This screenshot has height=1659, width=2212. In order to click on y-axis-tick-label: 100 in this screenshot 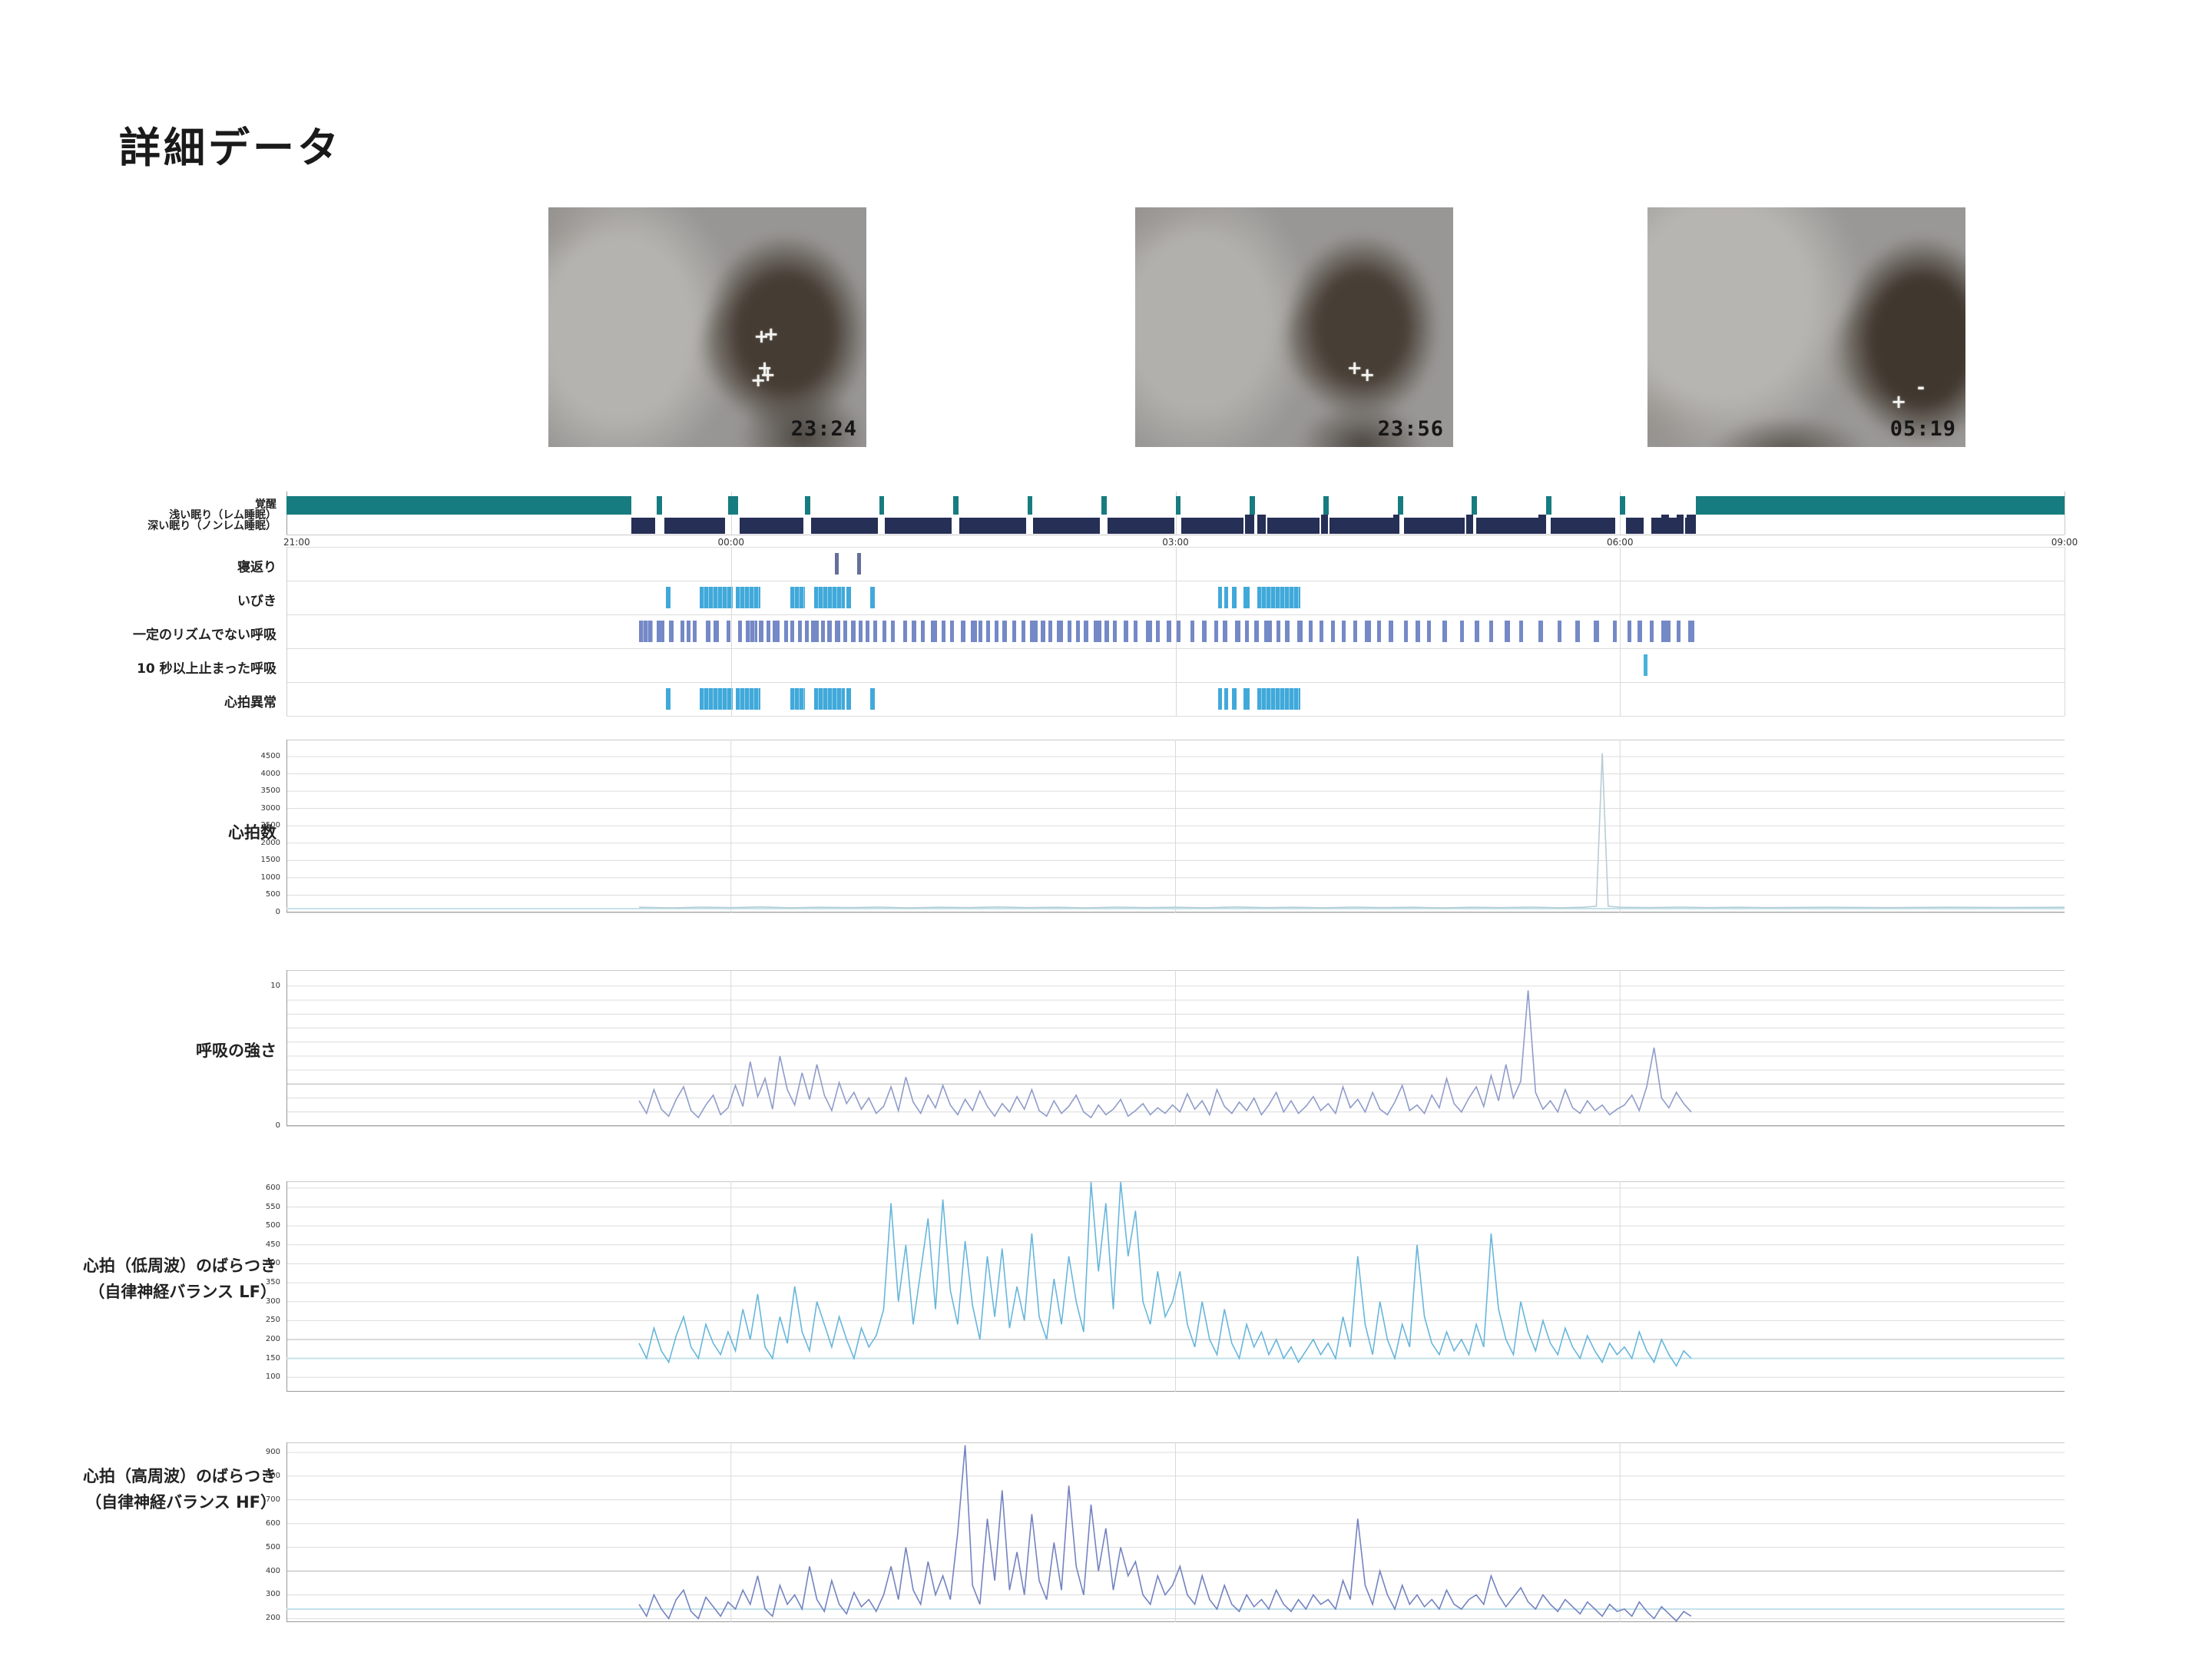, I will do `click(272, 1377)`.